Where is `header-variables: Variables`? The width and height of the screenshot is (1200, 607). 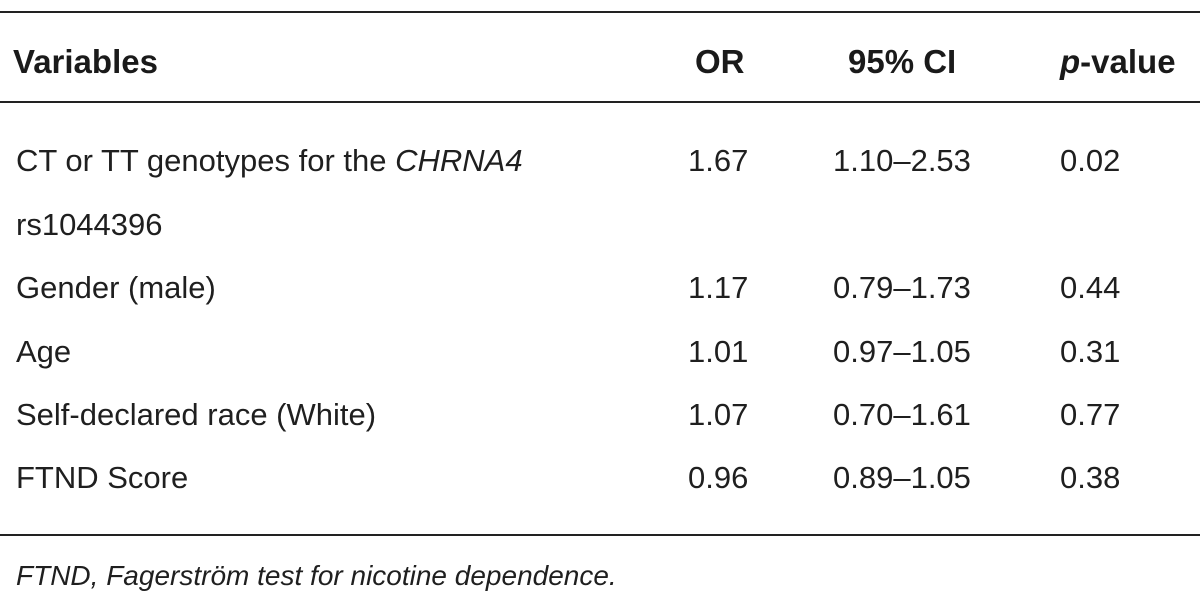 header-variables: Variables is located at coordinates (85, 61).